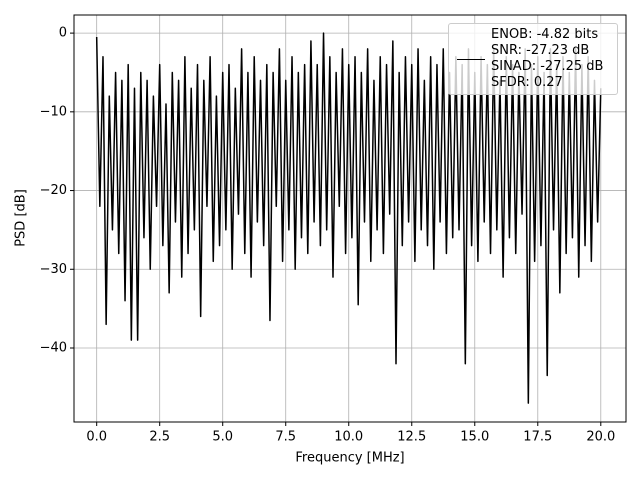  What do you see at coordinates (53, 190) in the screenshot?
I see `y-tick-label: −20` at bounding box center [53, 190].